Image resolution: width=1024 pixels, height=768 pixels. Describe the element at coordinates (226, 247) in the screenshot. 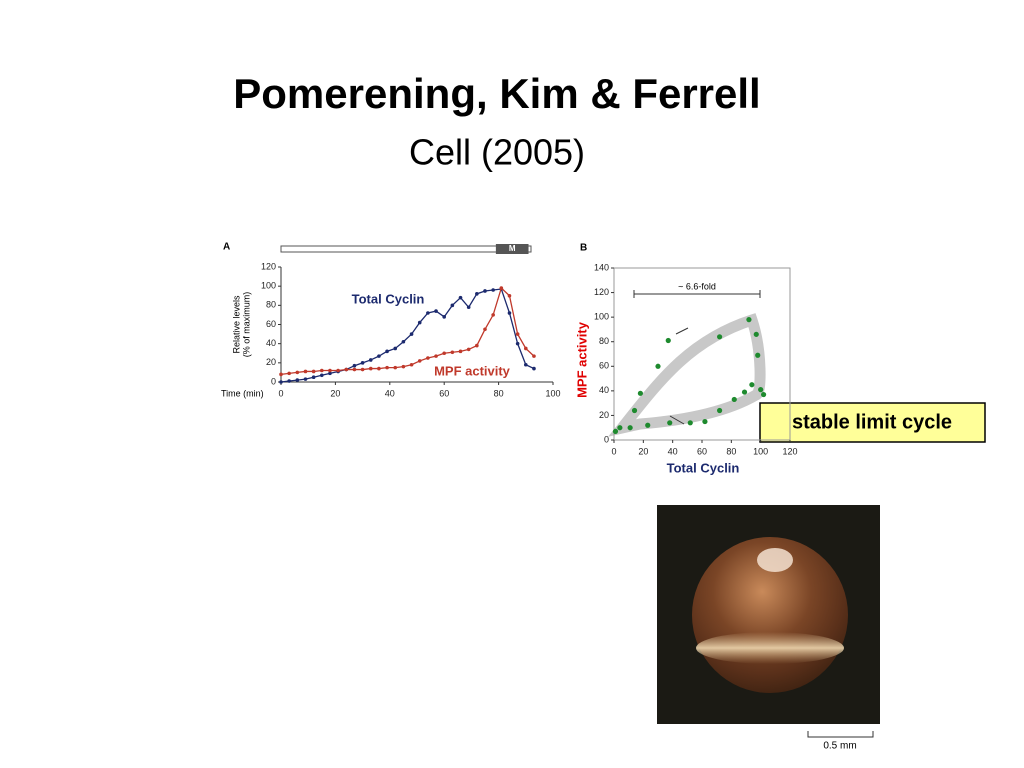

I see `panel-label: A` at that location.